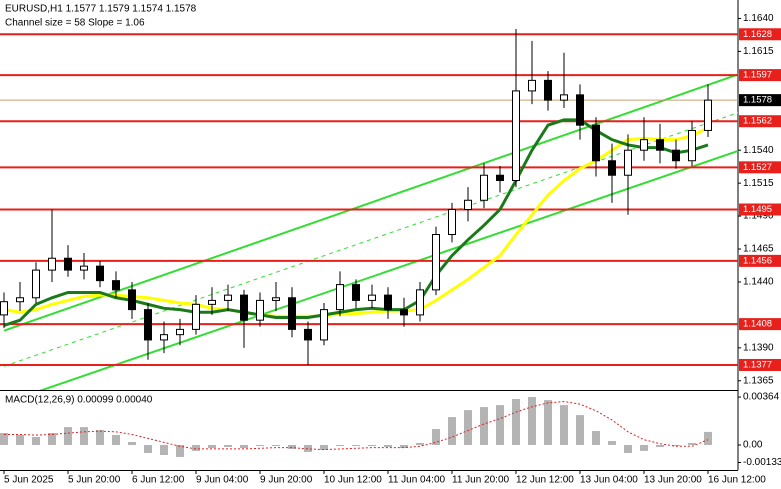 This screenshot has height=489, width=781. I want to click on level-label: 1.1408, so click(757, 324).